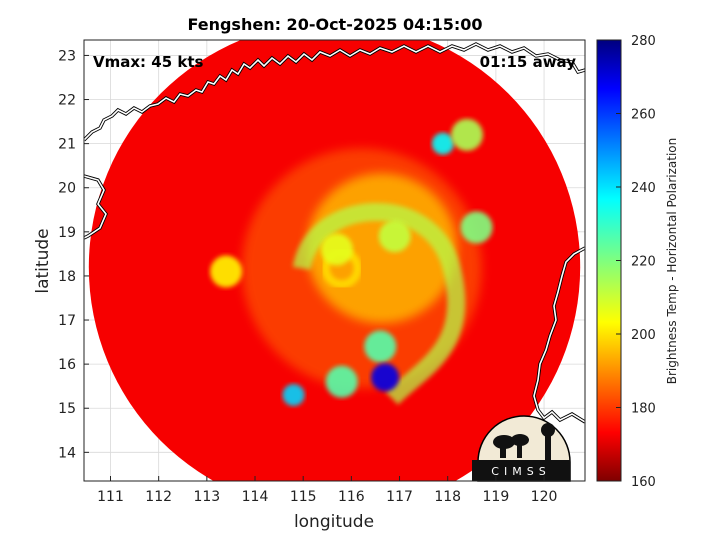 Image resolution: width=720 pixels, height=540 pixels. Describe the element at coordinates (43, 260) in the screenshot. I see `y-axis-label: latitude` at that location.